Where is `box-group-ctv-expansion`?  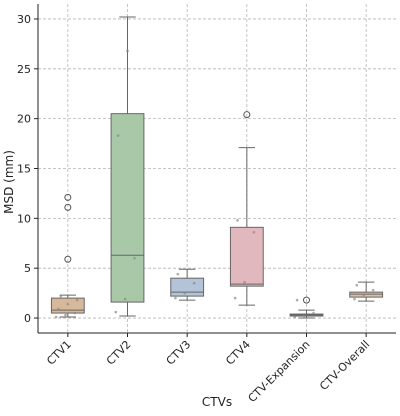 box-group-ctv-expansion is located at coordinates (306, 307).